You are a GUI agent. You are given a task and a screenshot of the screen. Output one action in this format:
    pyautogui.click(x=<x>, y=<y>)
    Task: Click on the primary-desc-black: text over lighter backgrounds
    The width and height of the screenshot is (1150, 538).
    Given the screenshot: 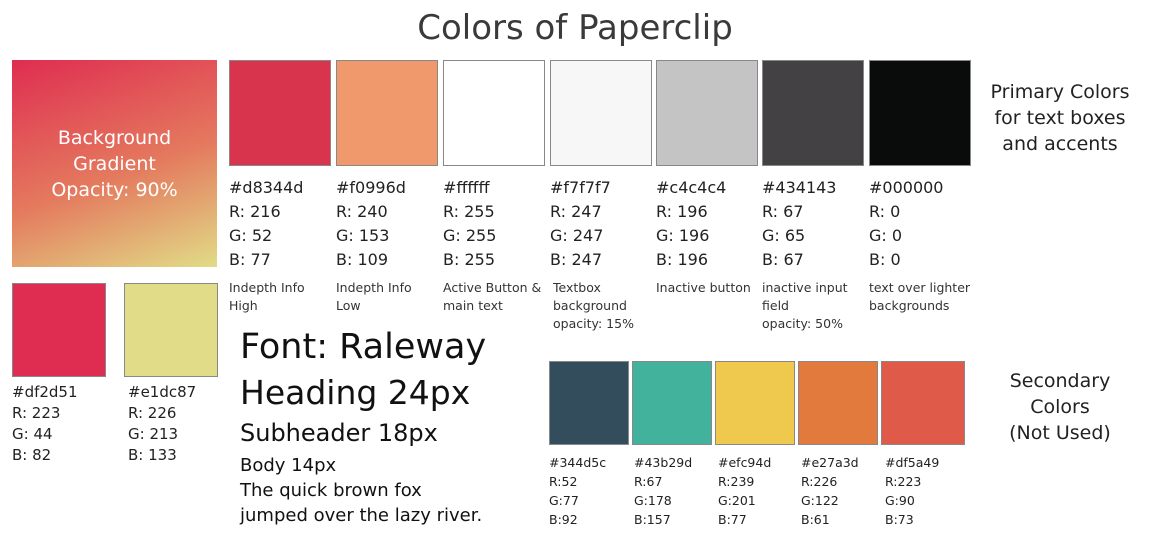 What is the action you would take?
    pyautogui.click(x=920, y=296)
    